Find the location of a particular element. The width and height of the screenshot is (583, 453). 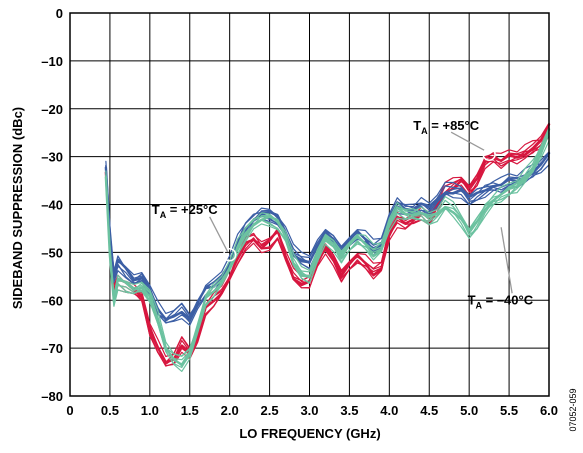

annotation-label: TA = +25°C is located at coordinates (185, 211).